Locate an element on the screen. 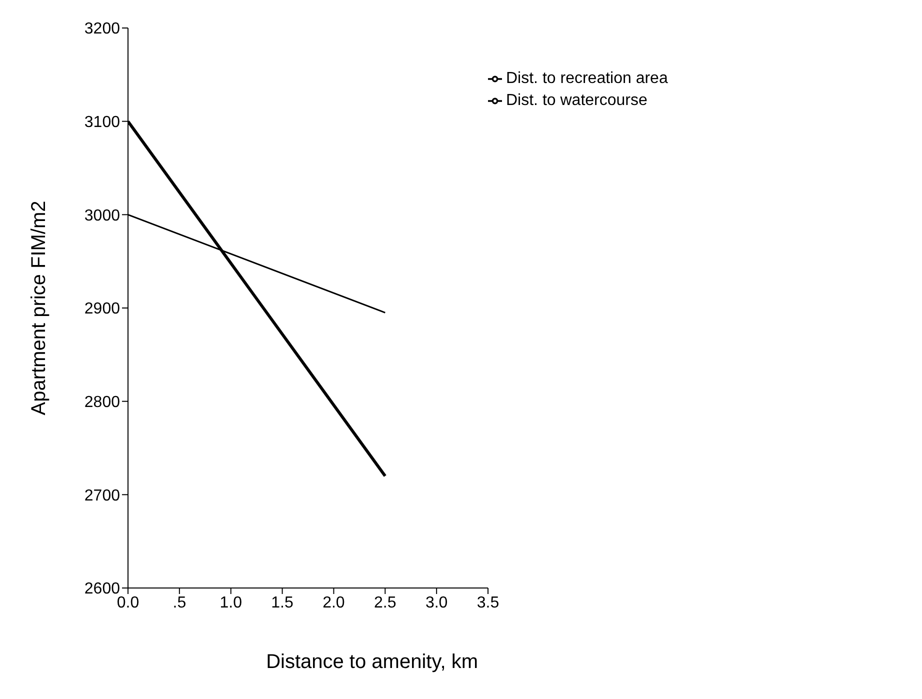 The height and width of the screenshot is (699, 922). x-tick-label: 3.0 is located at coordinates (436, 603).